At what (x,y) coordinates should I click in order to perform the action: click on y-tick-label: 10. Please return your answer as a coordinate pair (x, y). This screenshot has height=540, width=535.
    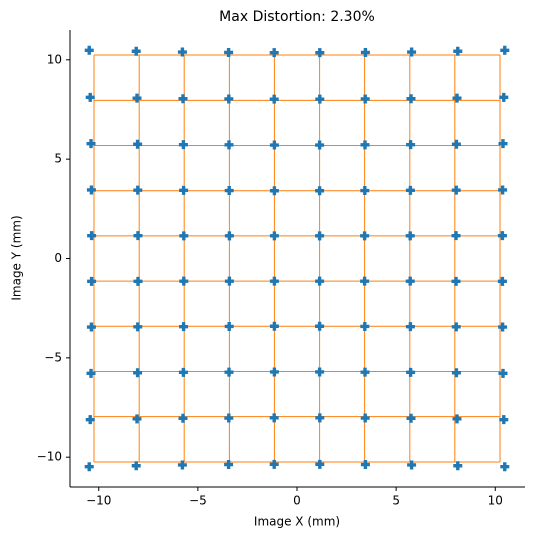
    Looking at the image, I should click on (54, 59).